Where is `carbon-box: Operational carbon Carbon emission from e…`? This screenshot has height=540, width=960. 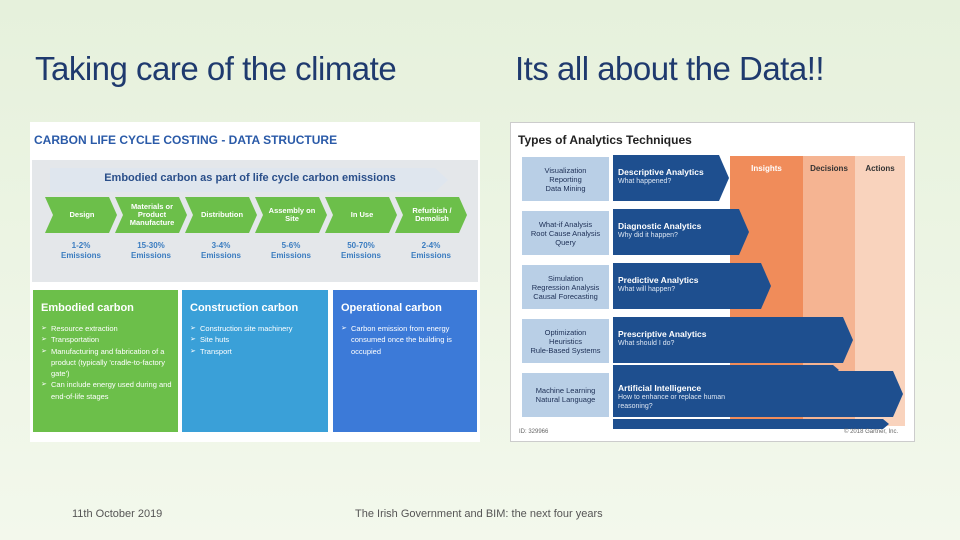
carbon-box: Operational carbon Carbon emission from e… is located at coordinates (405, 361).